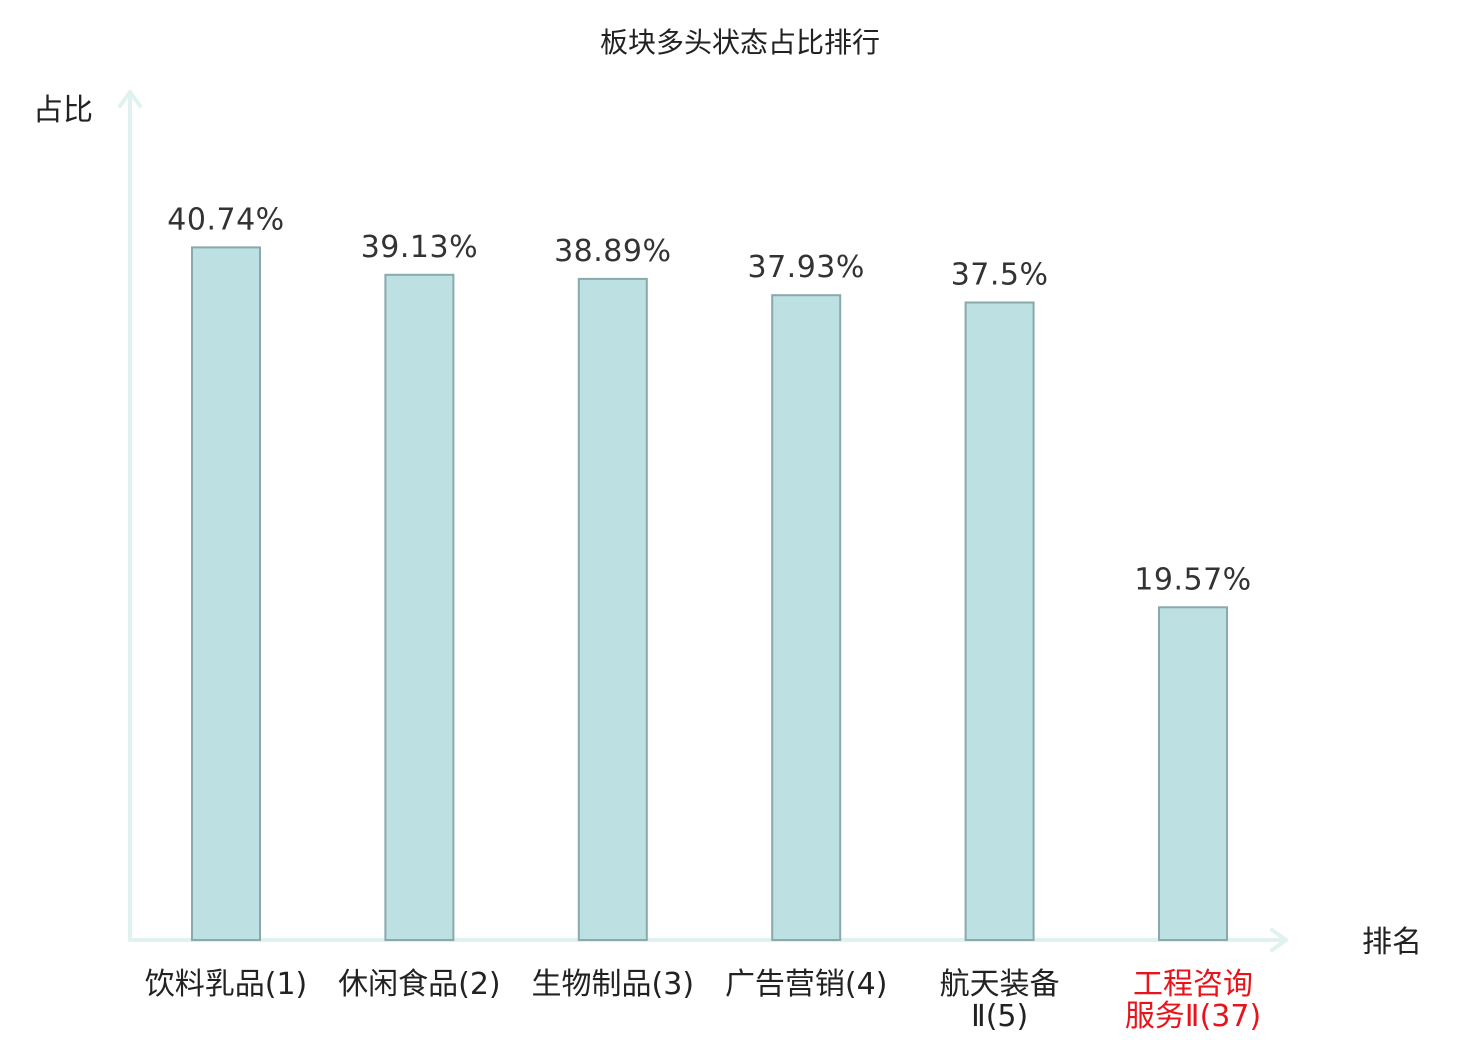  Describe the element at coordinates (1000, 275) in the screenshot. I see `value-label-5: 37.5%` at that location.